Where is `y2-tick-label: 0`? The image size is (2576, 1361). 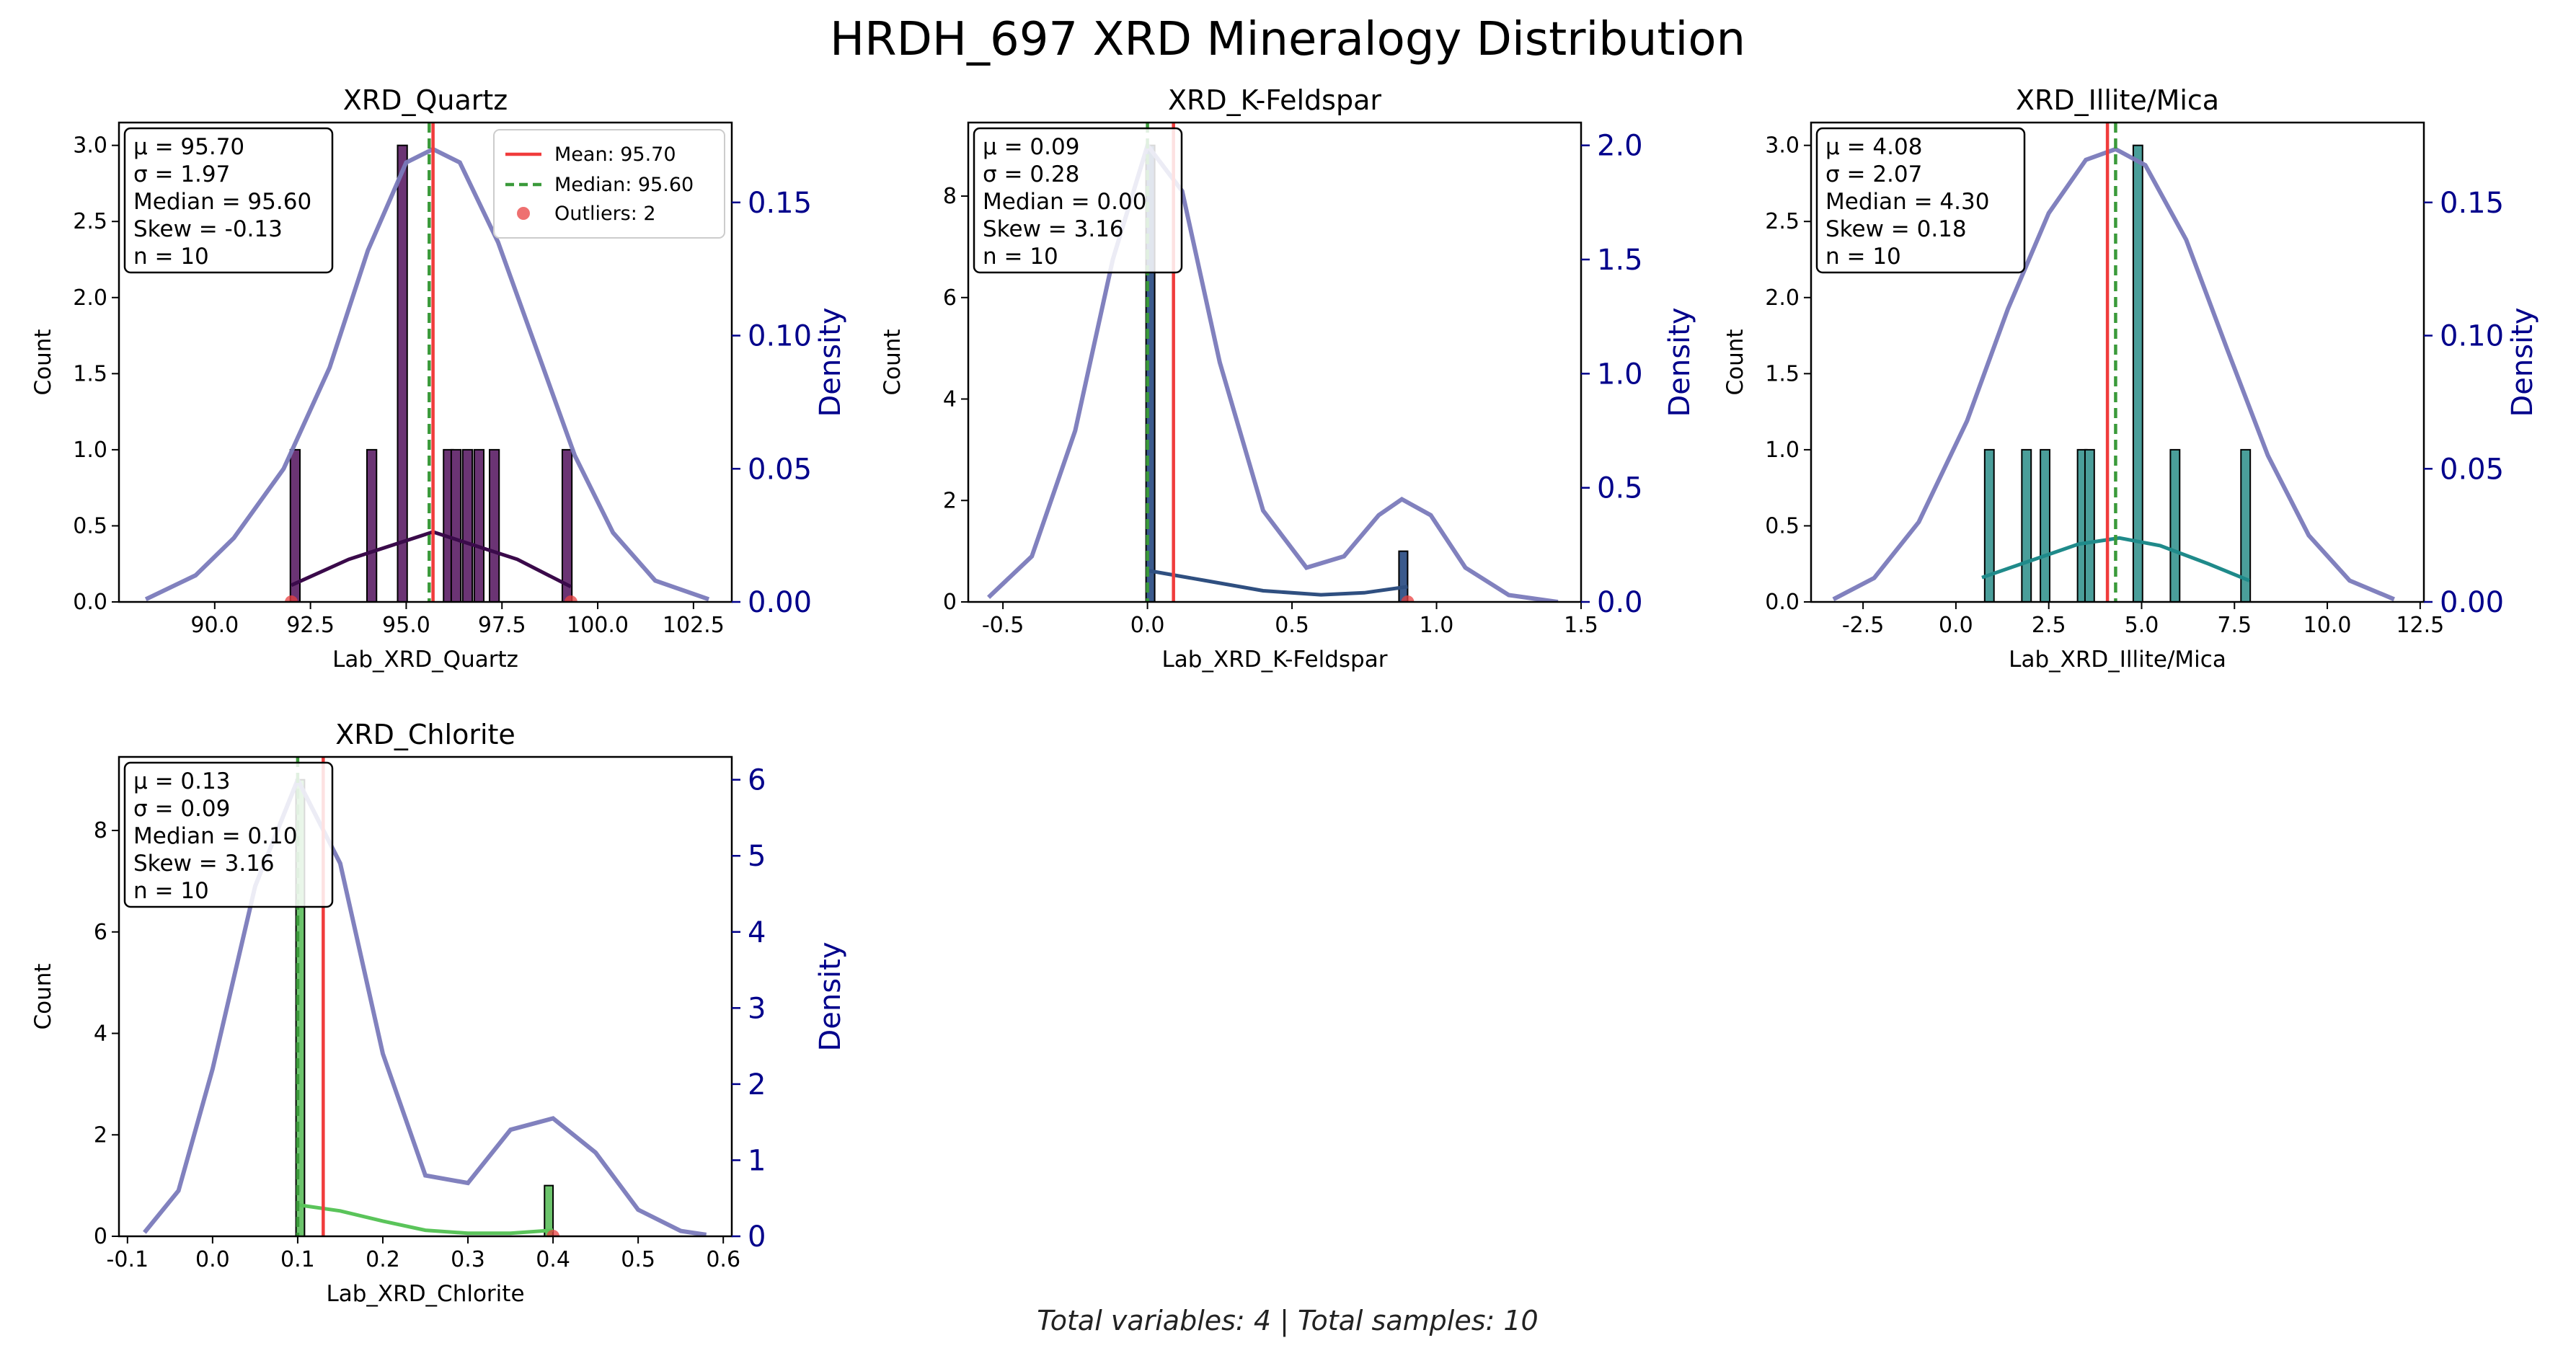 y2-tick-label: 0 is located at coordinates (757, 1237).